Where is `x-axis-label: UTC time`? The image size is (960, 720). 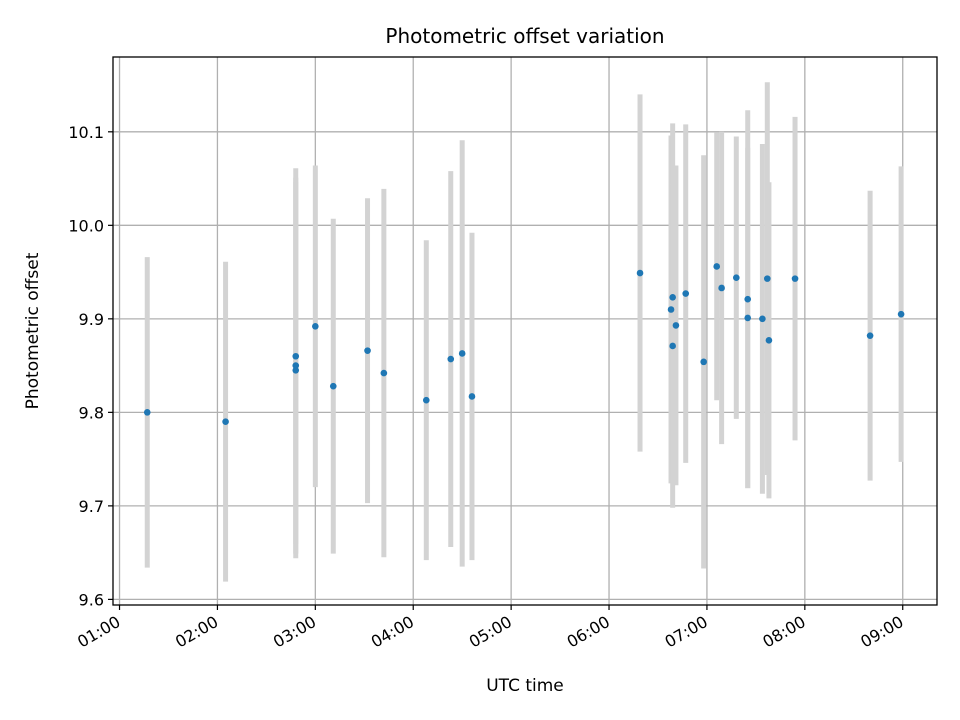 x-axis-label: UTC time is located at coordinates (525, 686).